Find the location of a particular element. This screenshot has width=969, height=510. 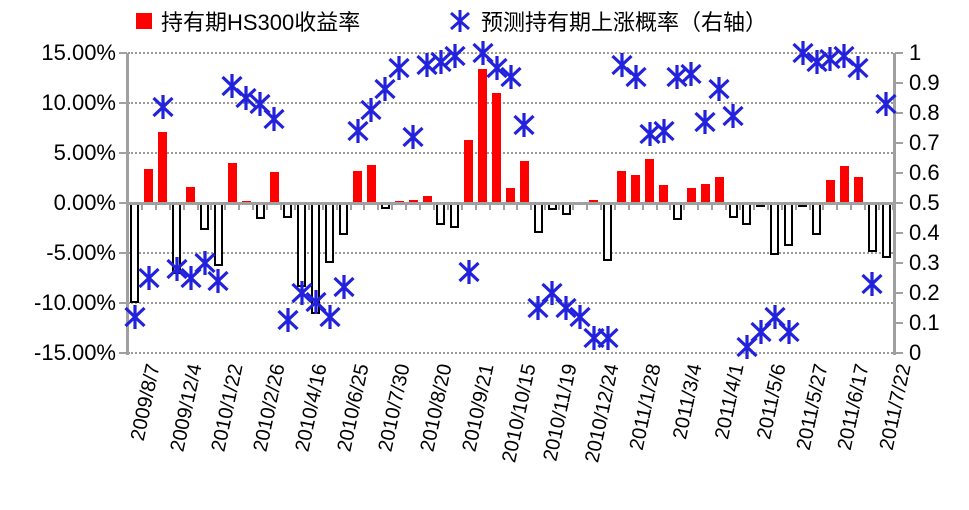

x-axis-date-label: 2010/4/16 is located at coordinates (311, 408).